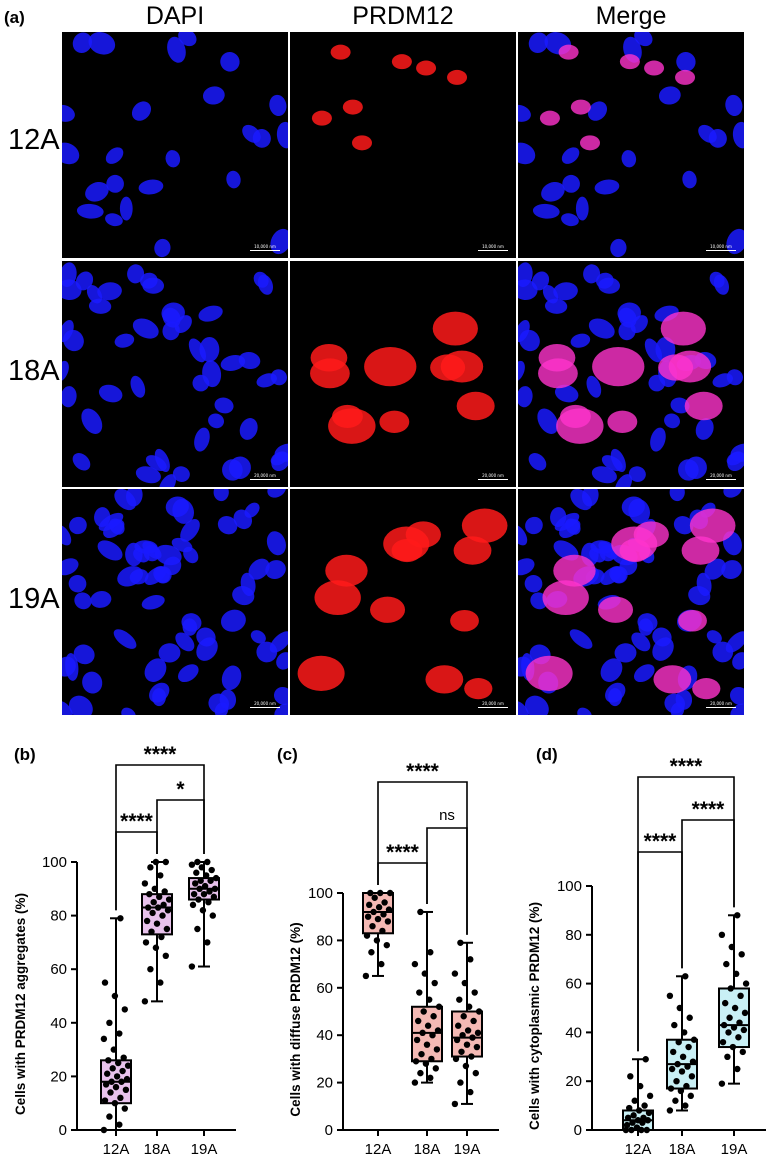  I want to click on column-header-dapi: DAPI, so click(175, 16).